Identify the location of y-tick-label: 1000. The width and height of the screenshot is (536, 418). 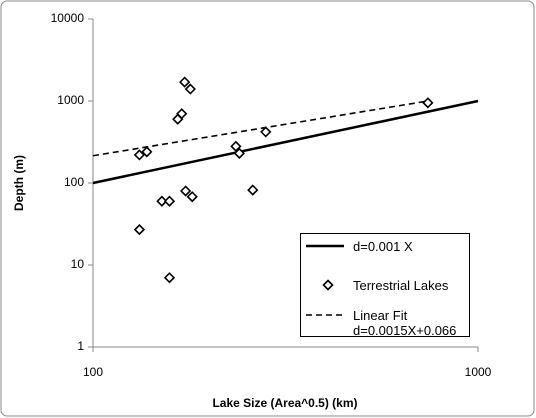
(70, 100).